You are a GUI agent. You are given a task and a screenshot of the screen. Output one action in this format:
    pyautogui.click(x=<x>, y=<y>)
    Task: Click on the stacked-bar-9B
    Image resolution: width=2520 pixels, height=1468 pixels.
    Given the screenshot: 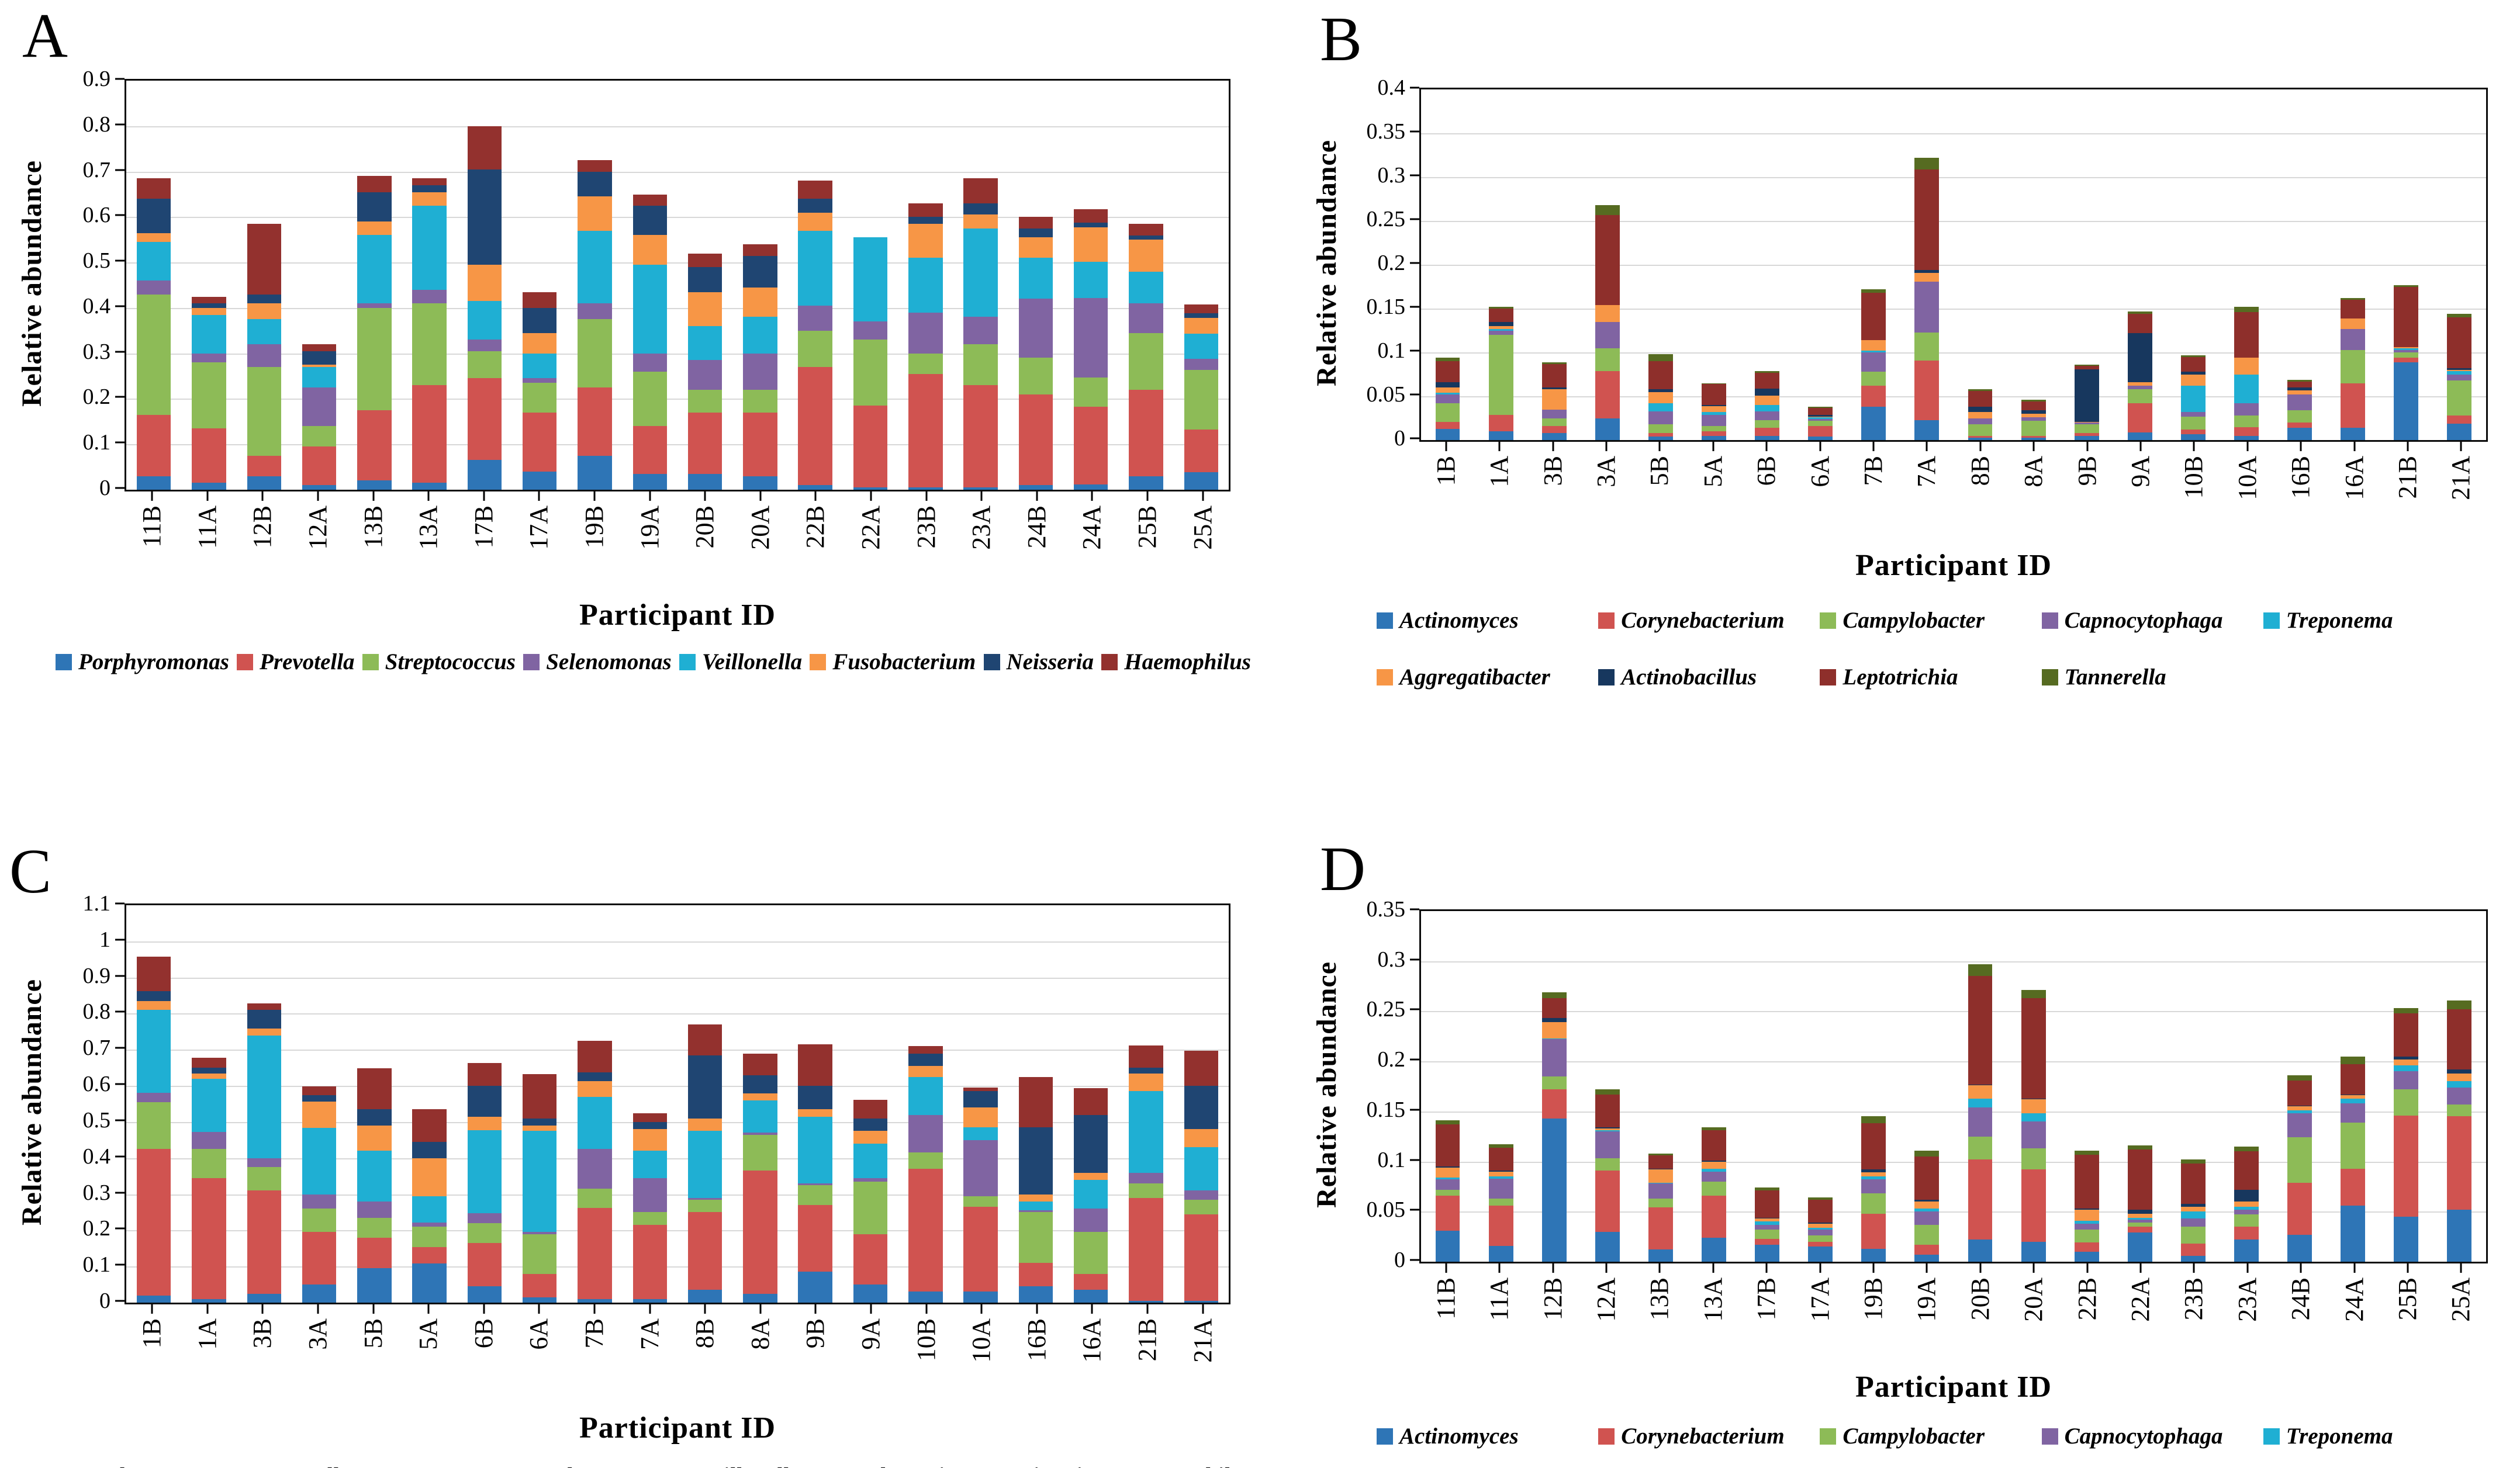 What is the action you would take?
    pyautogui.click(x=2086, y=264)
    